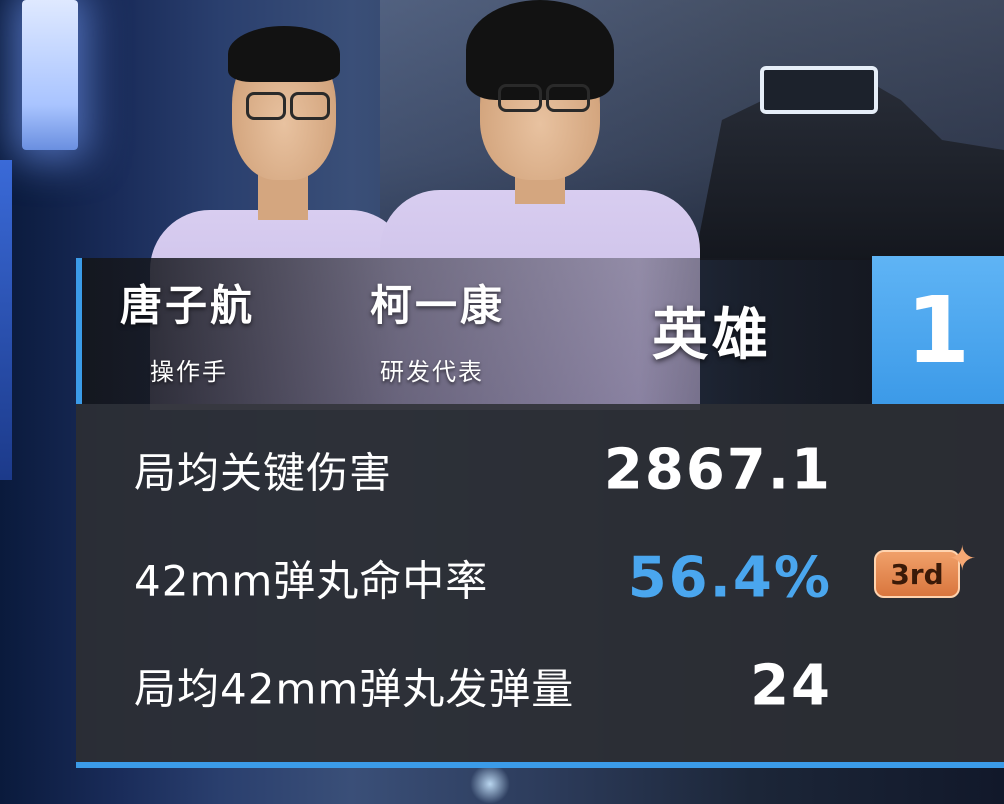 This screenshot has width=1004, height=804. What do you see at coordinates (354, 689) in the screenshot?
I see `stat-label: 局均42mm弹丸发弹量` at bounding box center [354, 689].